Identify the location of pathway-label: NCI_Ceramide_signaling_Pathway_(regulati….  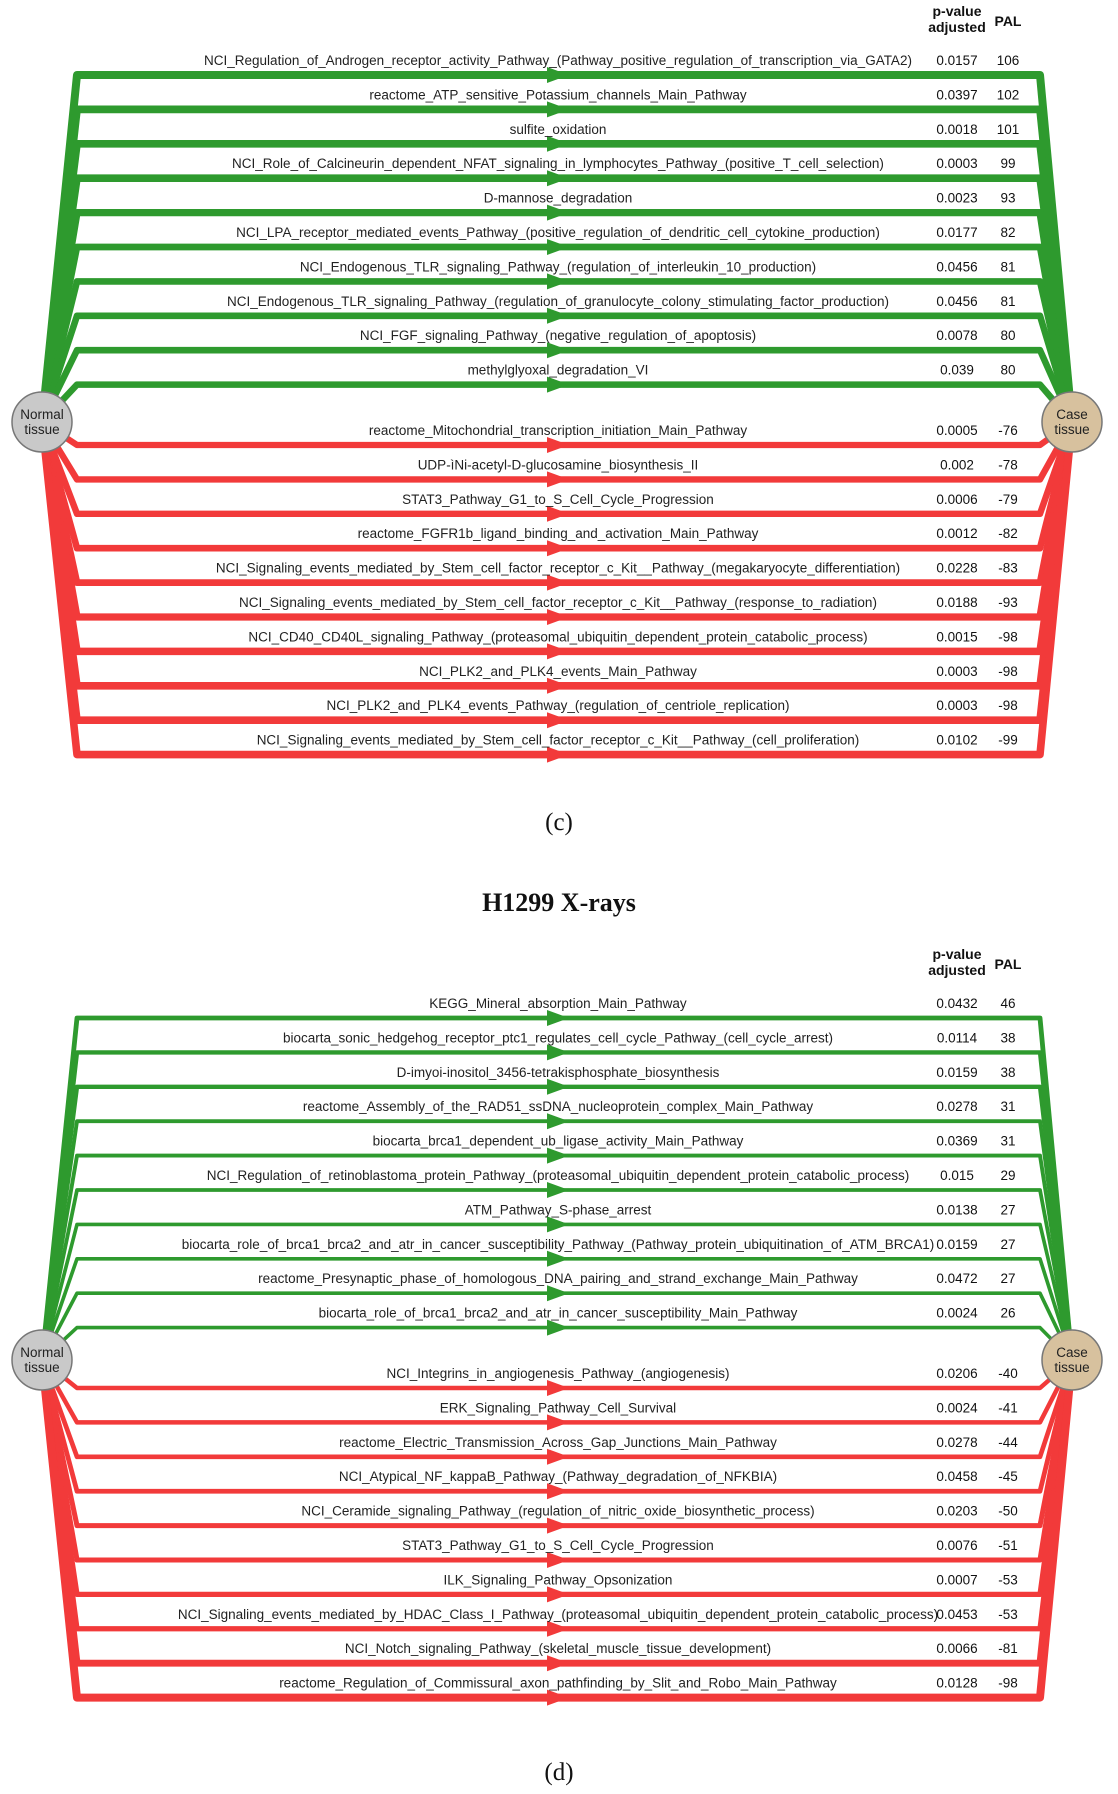
(557, 1511).